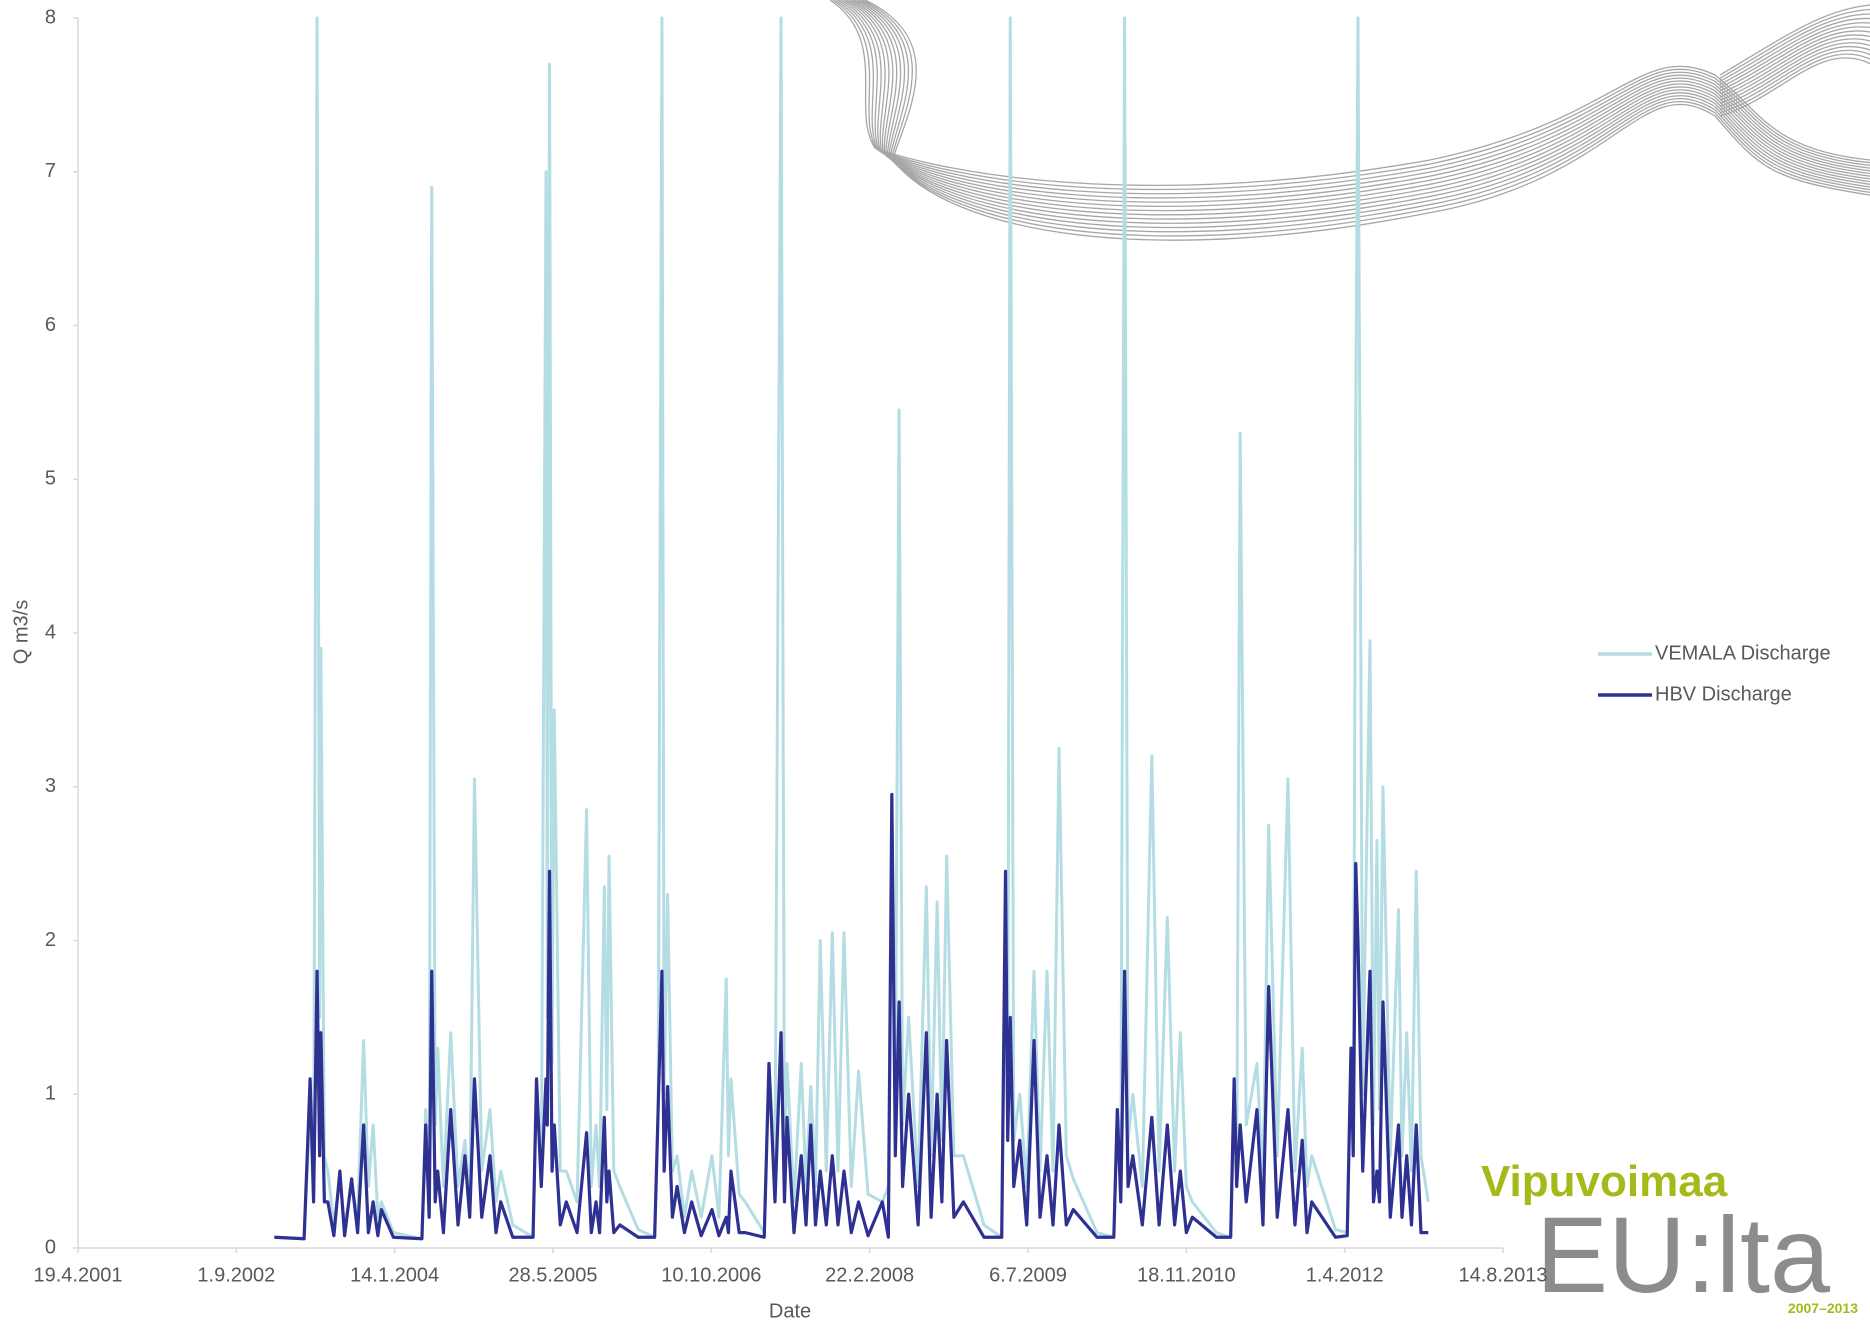  What do you see at coordinates (236, 1275) in the screenshot?
I see `x-tick-label: 1.9.2002` at bounding box center [236, 1275].